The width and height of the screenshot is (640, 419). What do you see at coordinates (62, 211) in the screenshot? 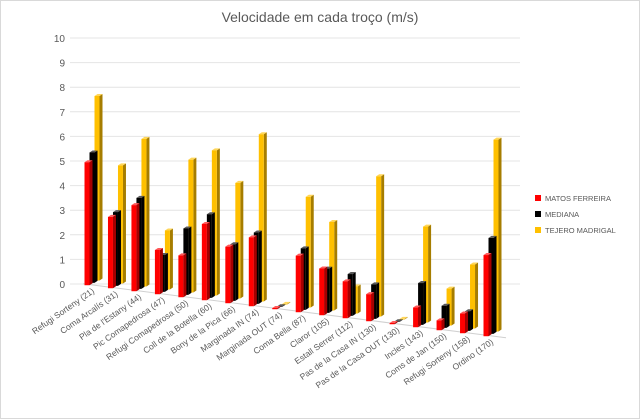
I see `y-tick-label: 3` at bounding box center [62, 211].